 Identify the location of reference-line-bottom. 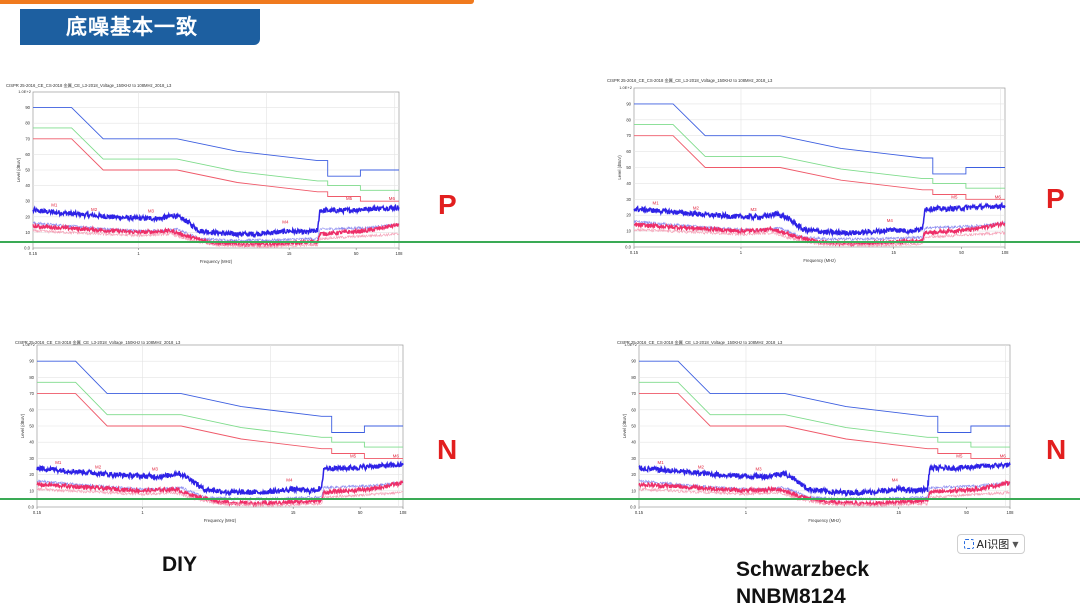
(540, 499).